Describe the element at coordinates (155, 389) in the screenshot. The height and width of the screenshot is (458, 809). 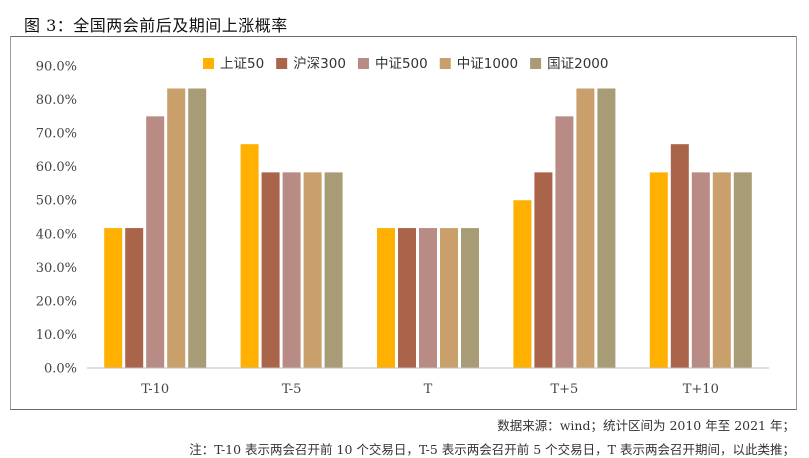
I see `x-tick-label: T-10` at that location.